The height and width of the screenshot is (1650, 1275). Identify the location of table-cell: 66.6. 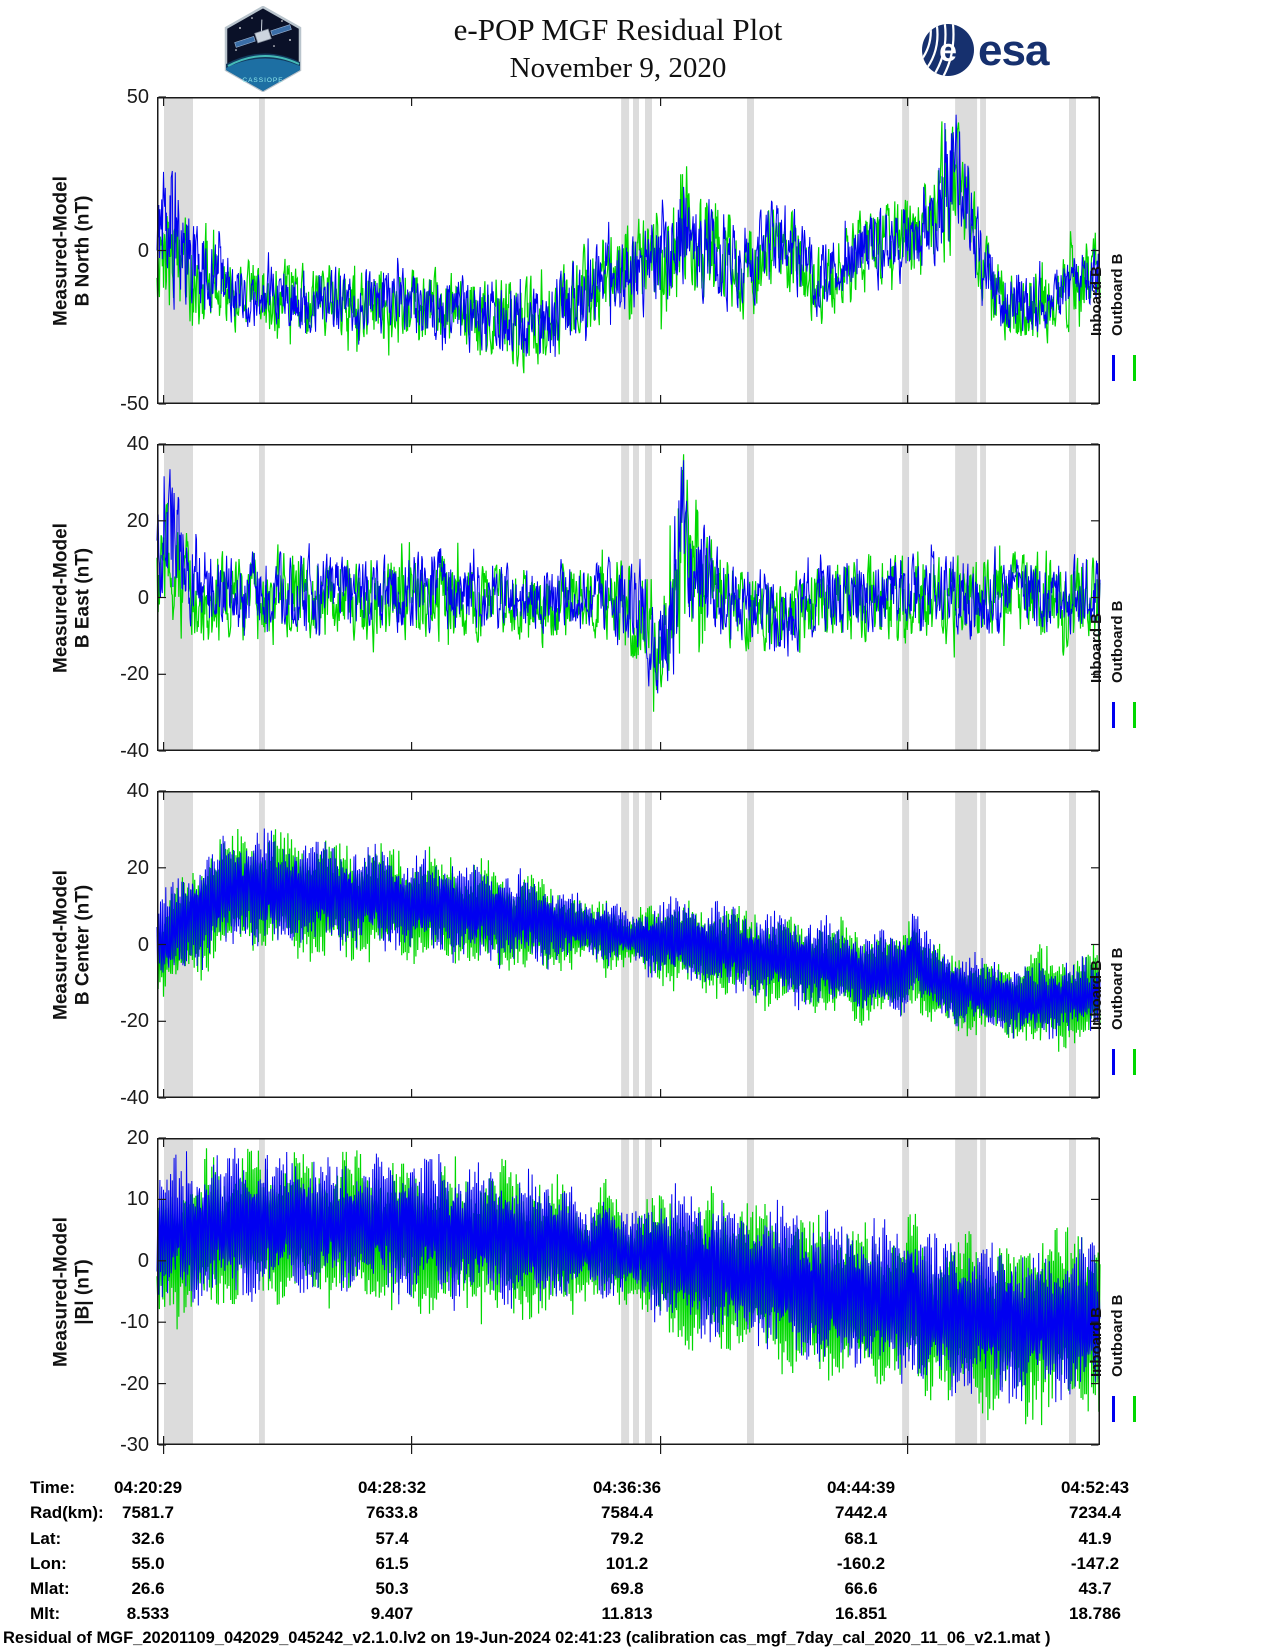
(861, 1588).